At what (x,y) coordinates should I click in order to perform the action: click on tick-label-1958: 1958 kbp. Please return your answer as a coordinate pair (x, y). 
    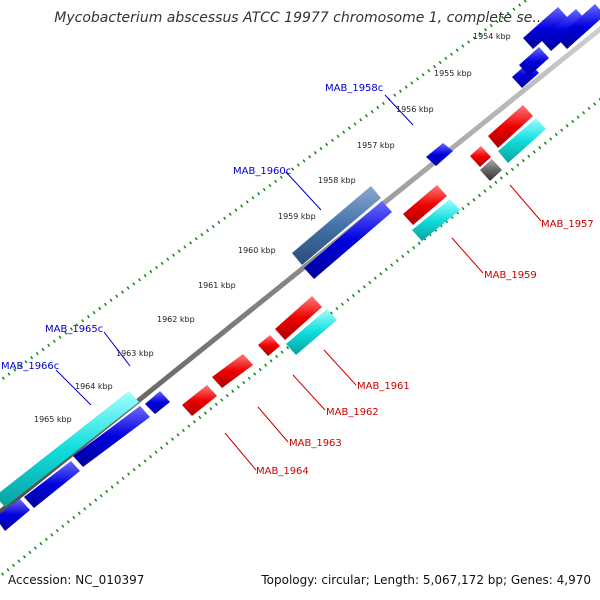
    Looking at the image, I should click on (337, 180).